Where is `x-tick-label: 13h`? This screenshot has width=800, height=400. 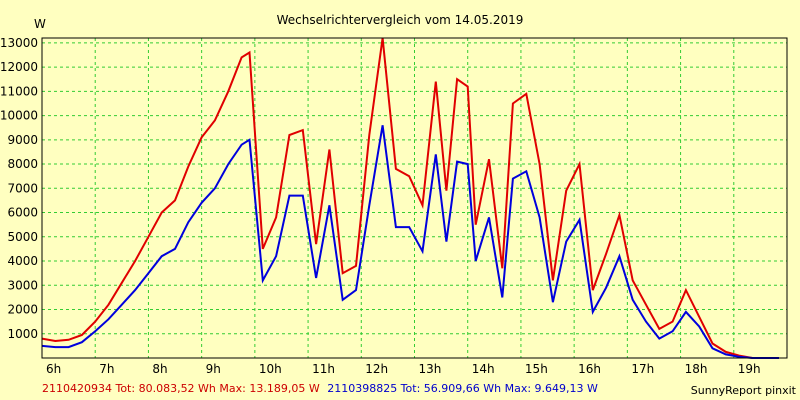 x-tick-label: 13h is located at coordinates (430, 369).